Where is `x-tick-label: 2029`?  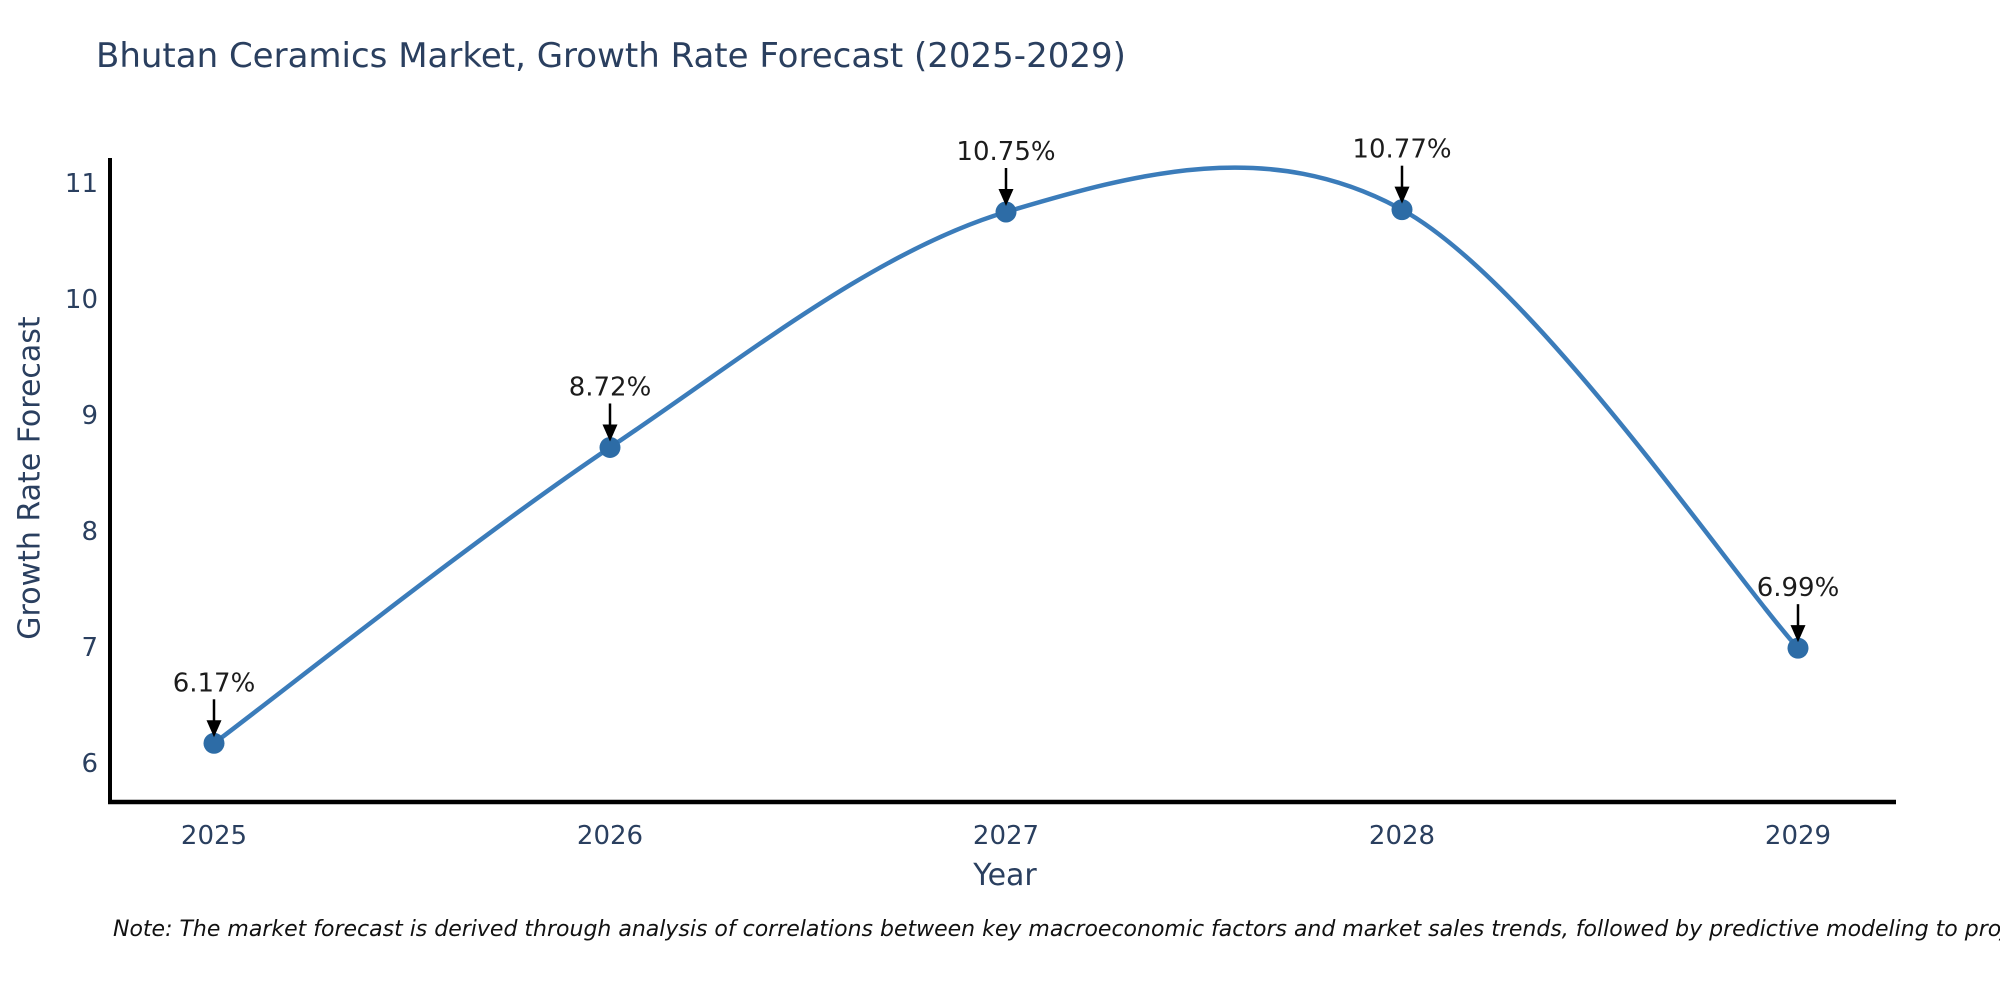 x-tick-label: 2029 is located at coordinates (1798, 836).